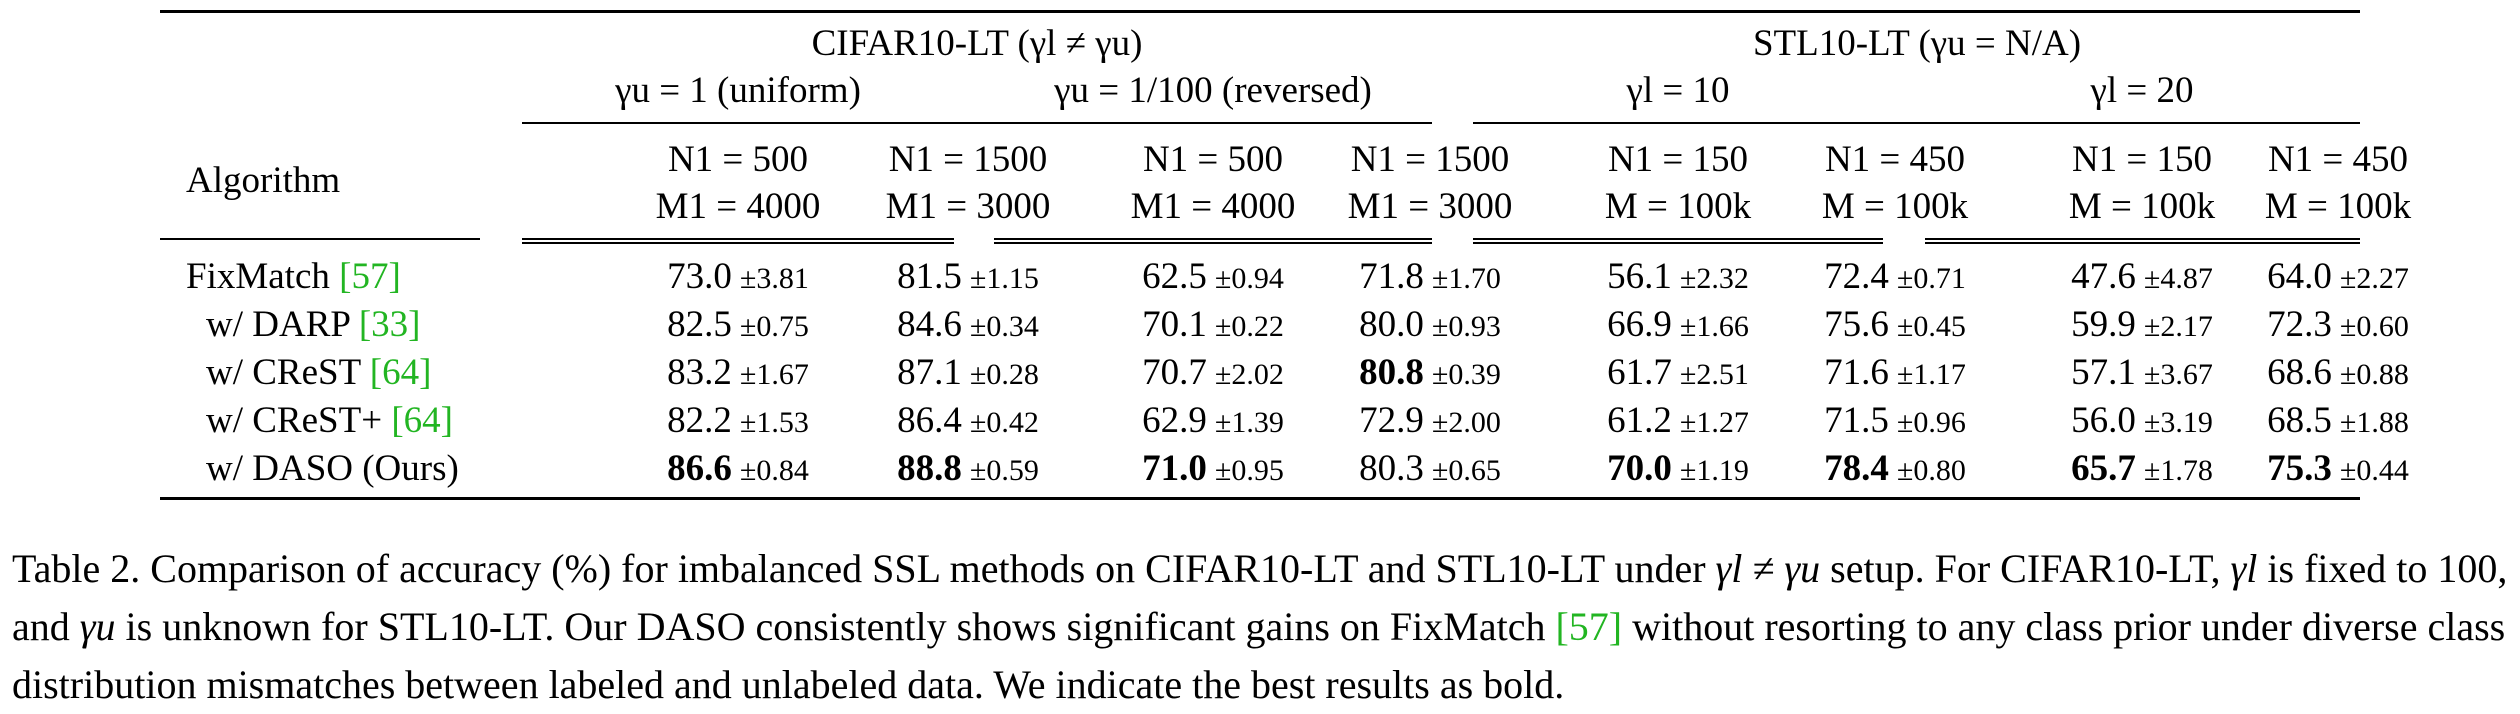  I want to click on cell-value: 80.0, so click(1391, 324).